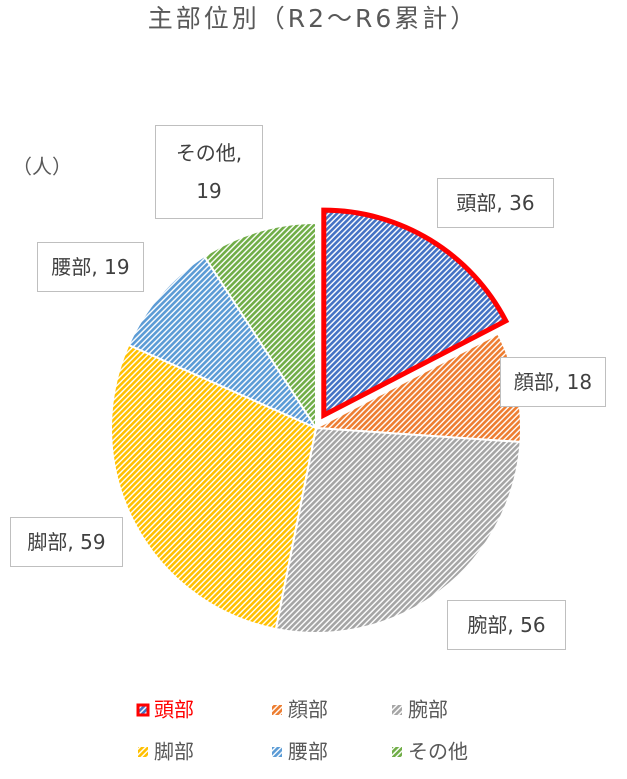 The height and width of the screenshot is (779, 627). What do you see at coordinates (174, 752) in the screenshot?
I see `legend-label: 脚部` at bounding box center [174, 752].